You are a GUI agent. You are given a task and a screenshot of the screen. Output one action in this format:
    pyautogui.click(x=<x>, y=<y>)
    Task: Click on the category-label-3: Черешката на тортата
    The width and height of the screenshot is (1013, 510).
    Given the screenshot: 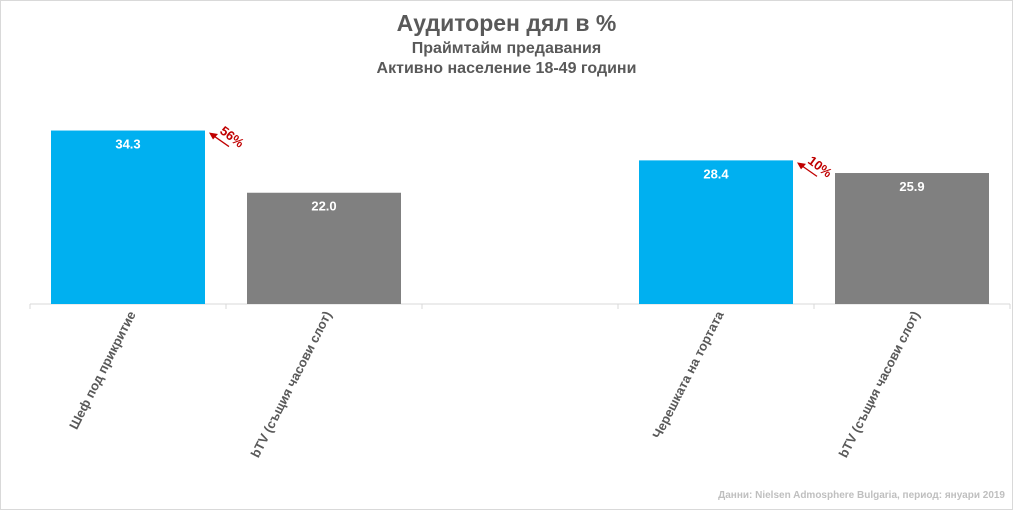 What is the action you would take?
    pyautogui.click(x=688, y=374)
    